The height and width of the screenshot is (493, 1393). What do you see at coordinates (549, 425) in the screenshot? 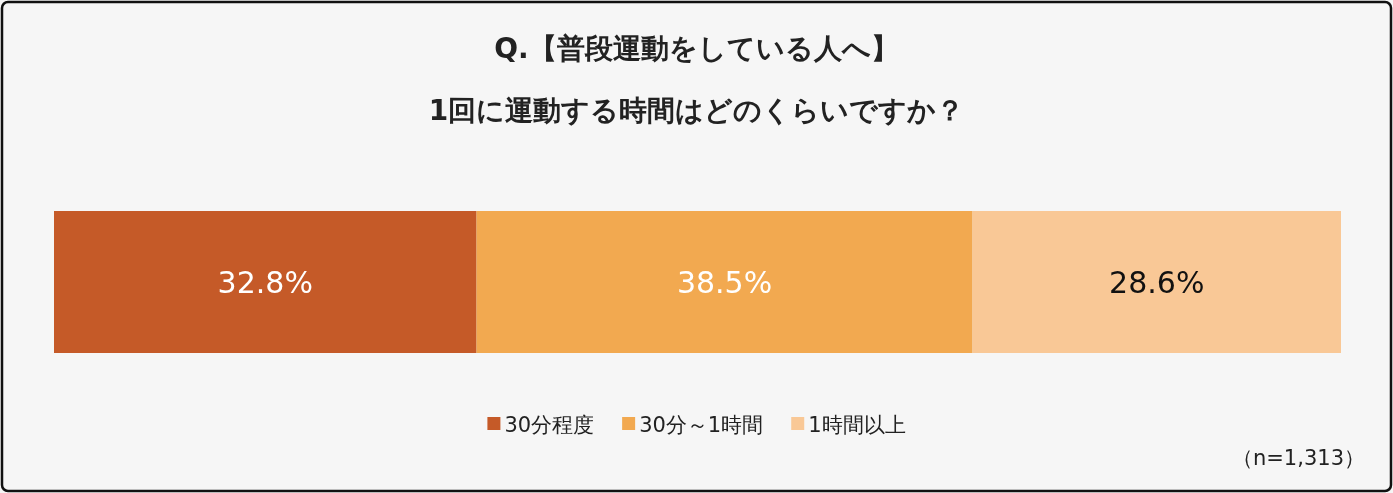
I see `legend-label: 30分程度` at bounding box center [549, 425].